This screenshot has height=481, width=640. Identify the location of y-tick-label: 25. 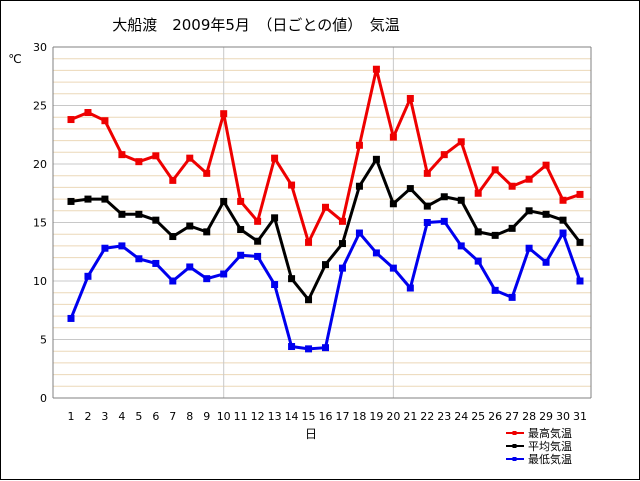
(40, 106).